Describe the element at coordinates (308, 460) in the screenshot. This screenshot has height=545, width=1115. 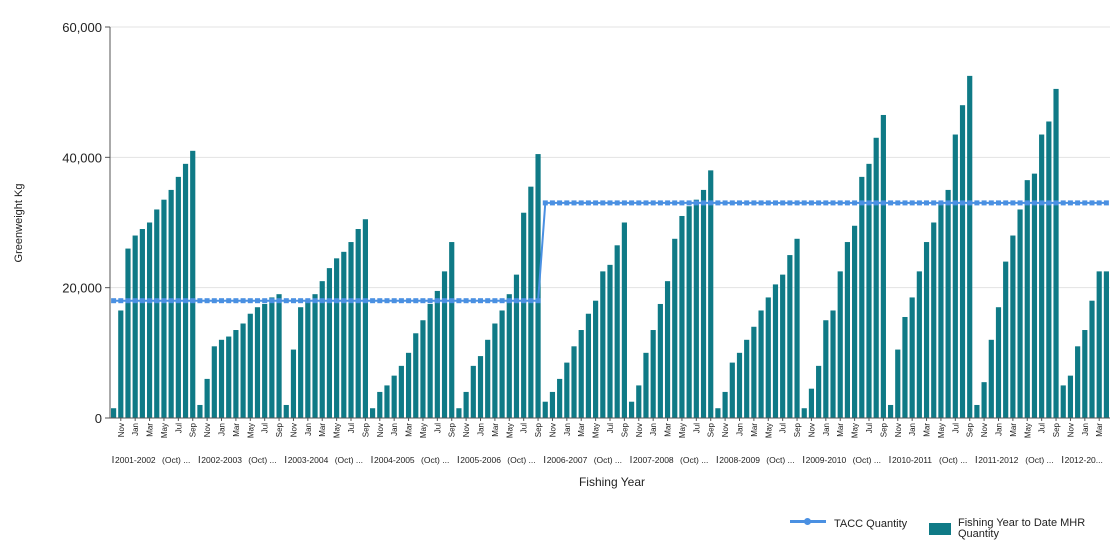
I see `year-group-label: 2003-2004` at that location.